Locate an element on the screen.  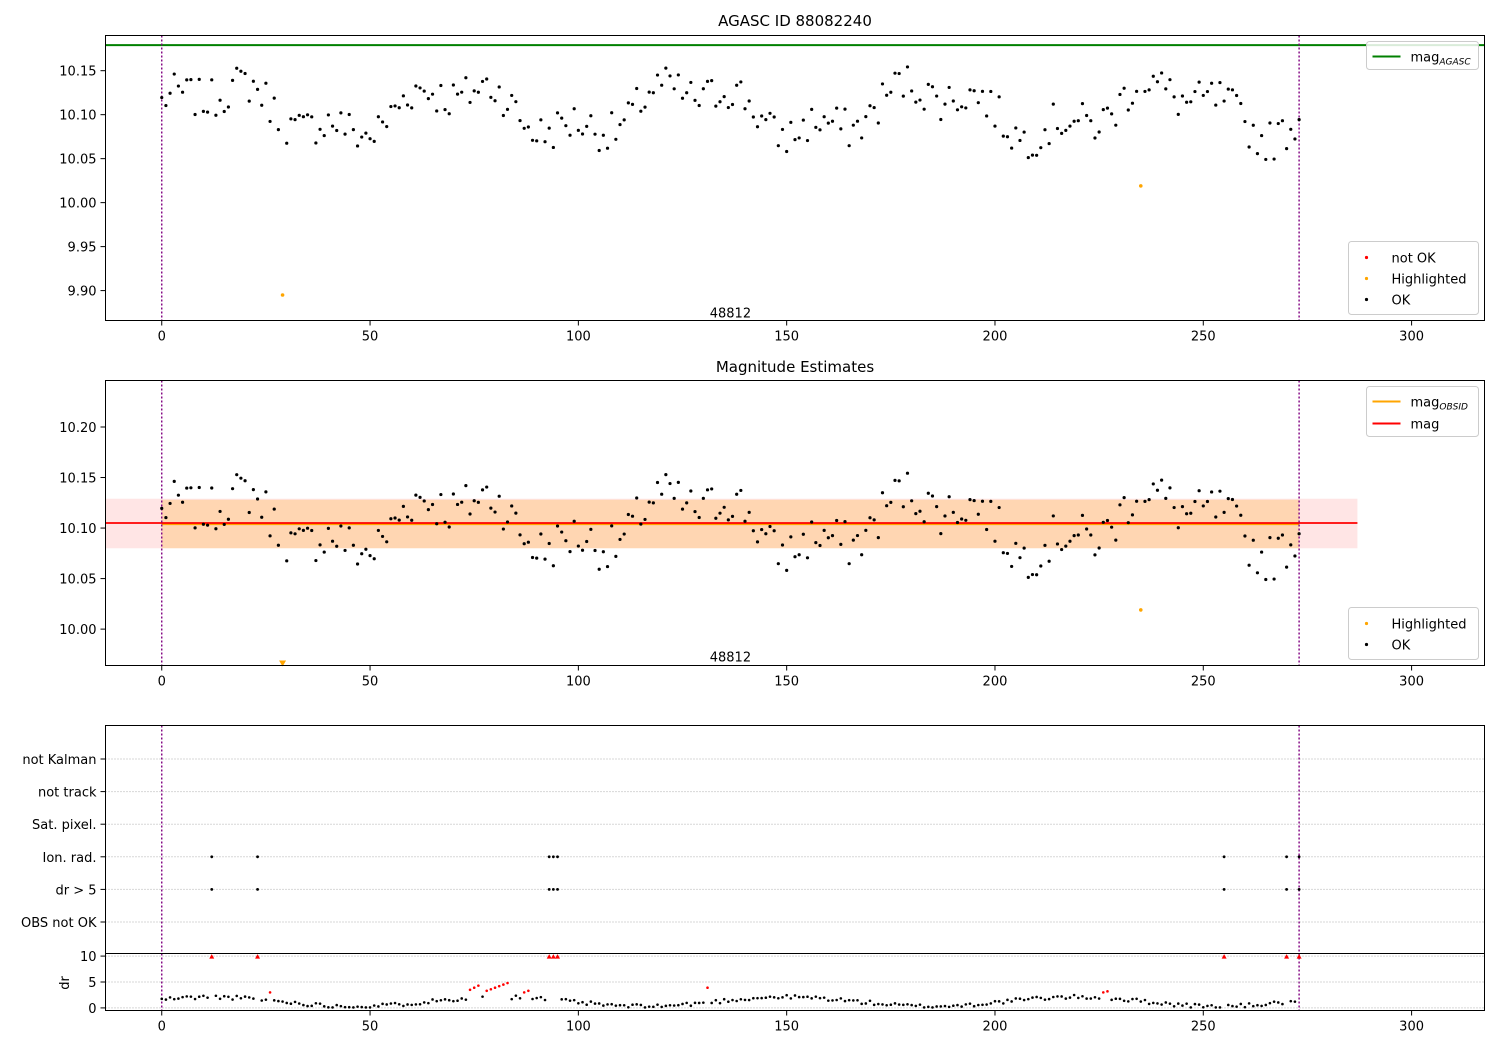
dr-clipped-marker is located at coordinates (1224, 956).